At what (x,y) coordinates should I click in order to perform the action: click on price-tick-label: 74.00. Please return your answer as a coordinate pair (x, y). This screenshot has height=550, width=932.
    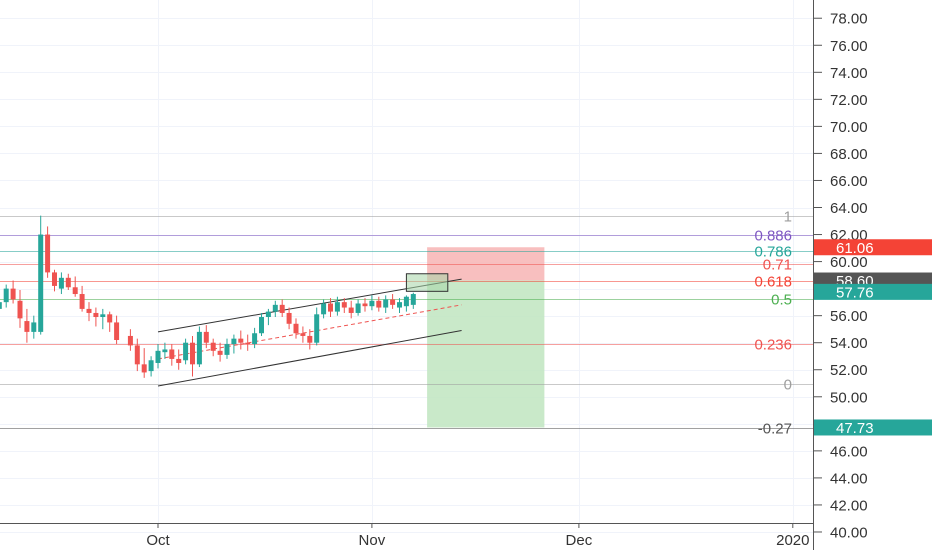
    Looking at the image, I should click on (849, 73).